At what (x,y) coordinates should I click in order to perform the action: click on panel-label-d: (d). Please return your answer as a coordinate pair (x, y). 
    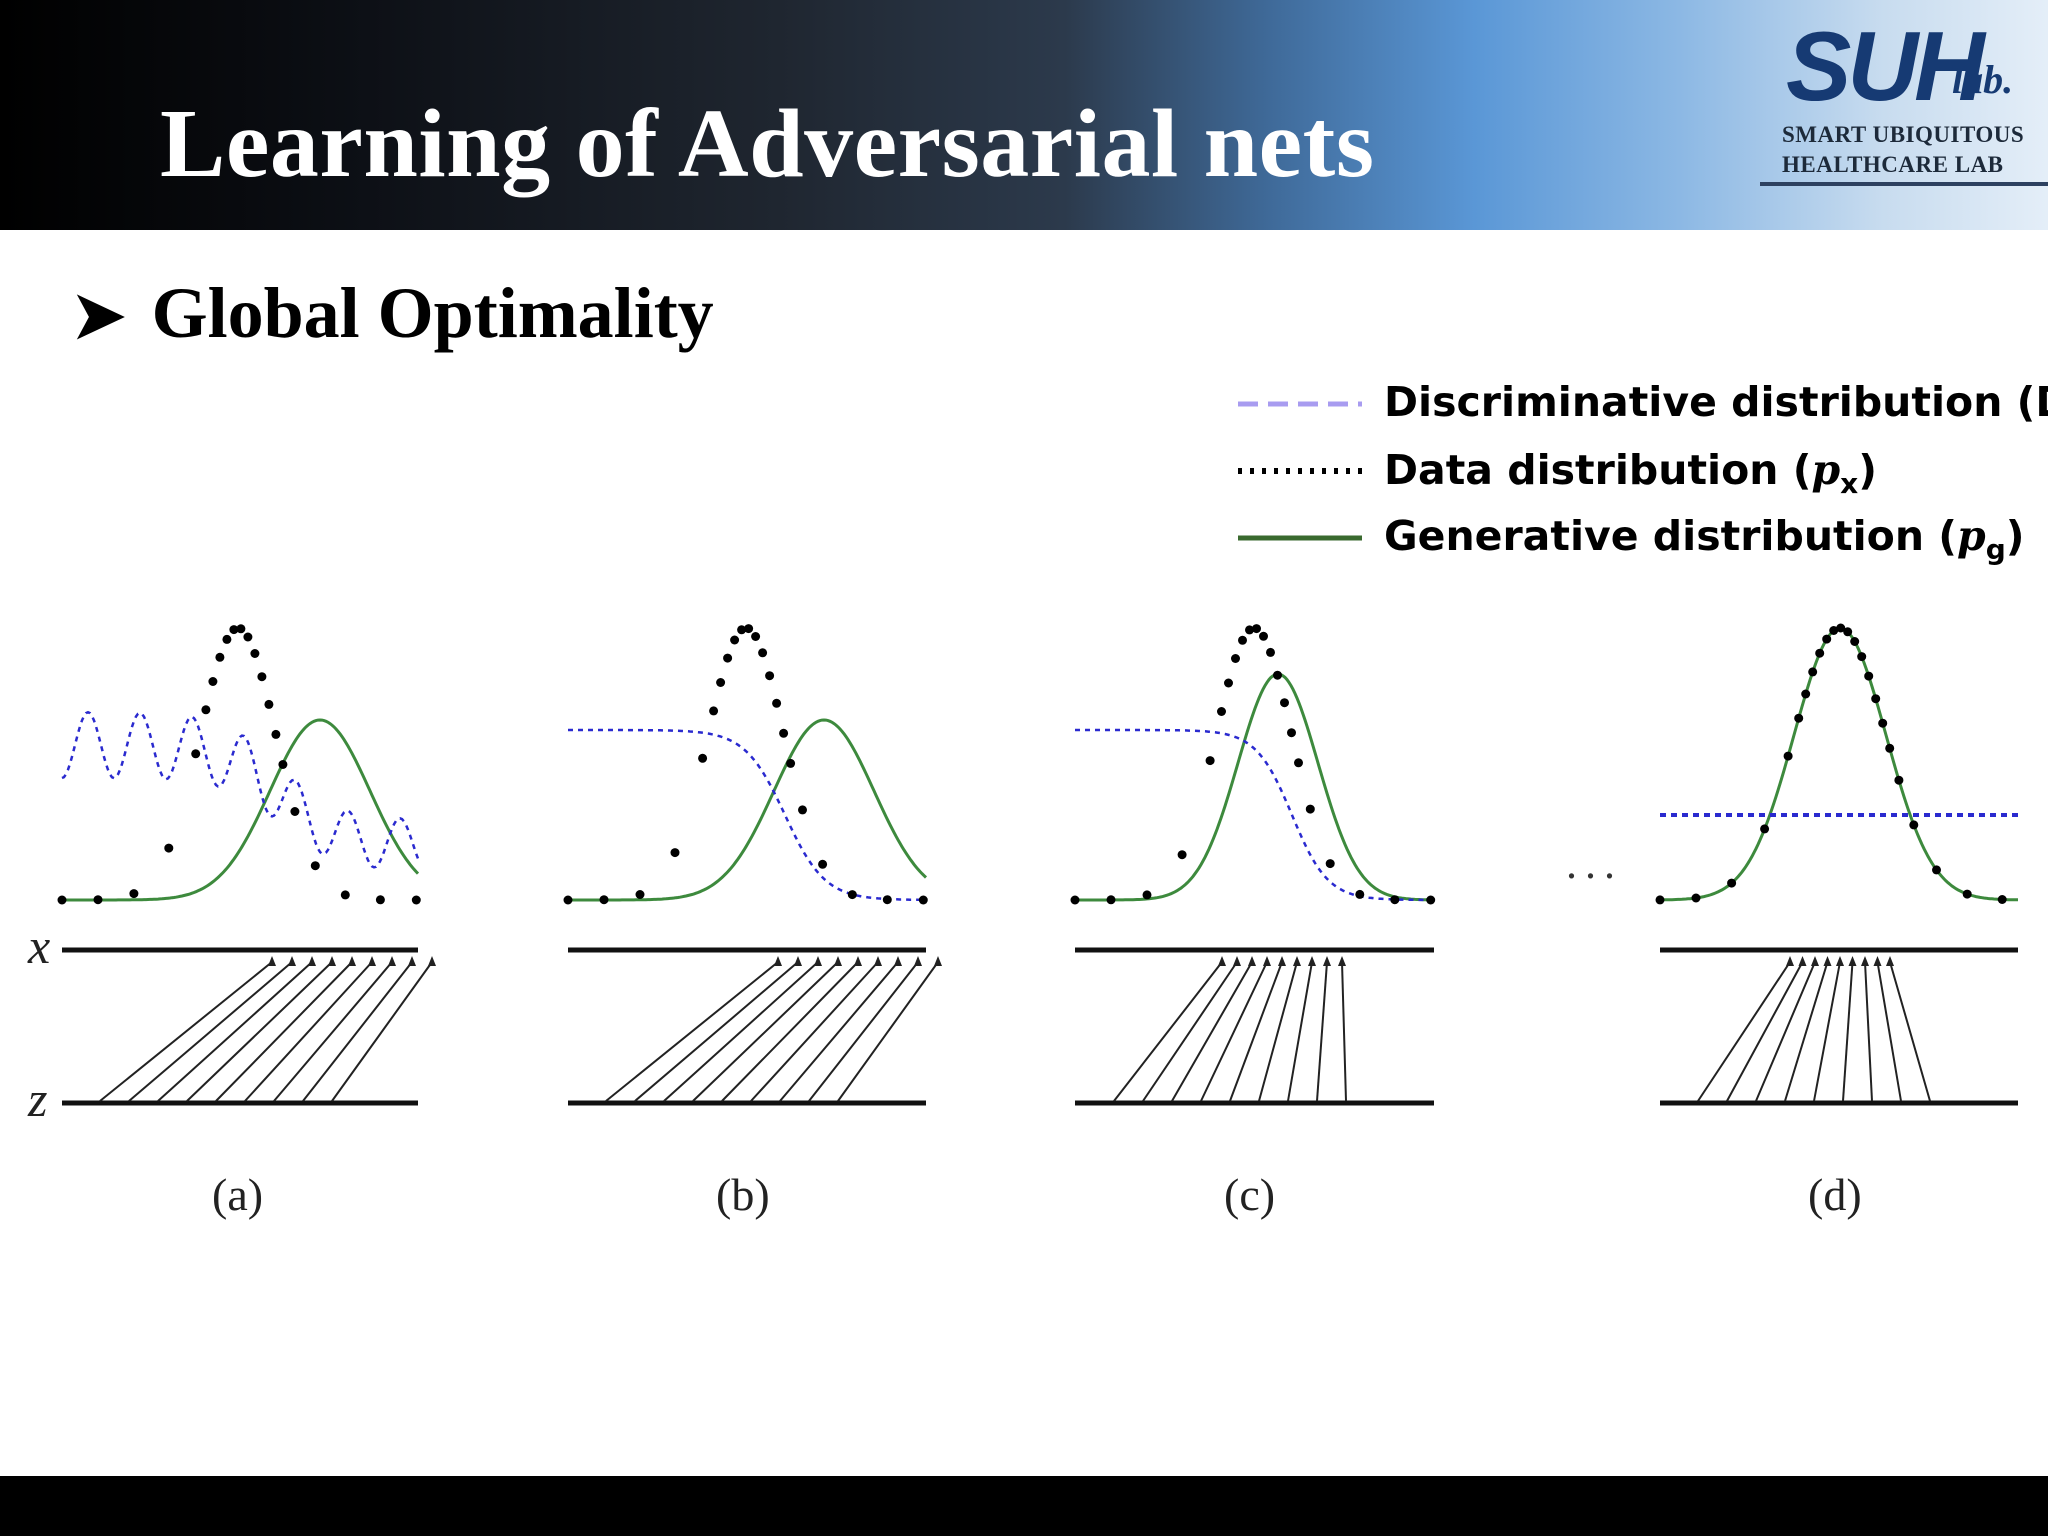
    Looking at the image, I should click on (1835, 1194).